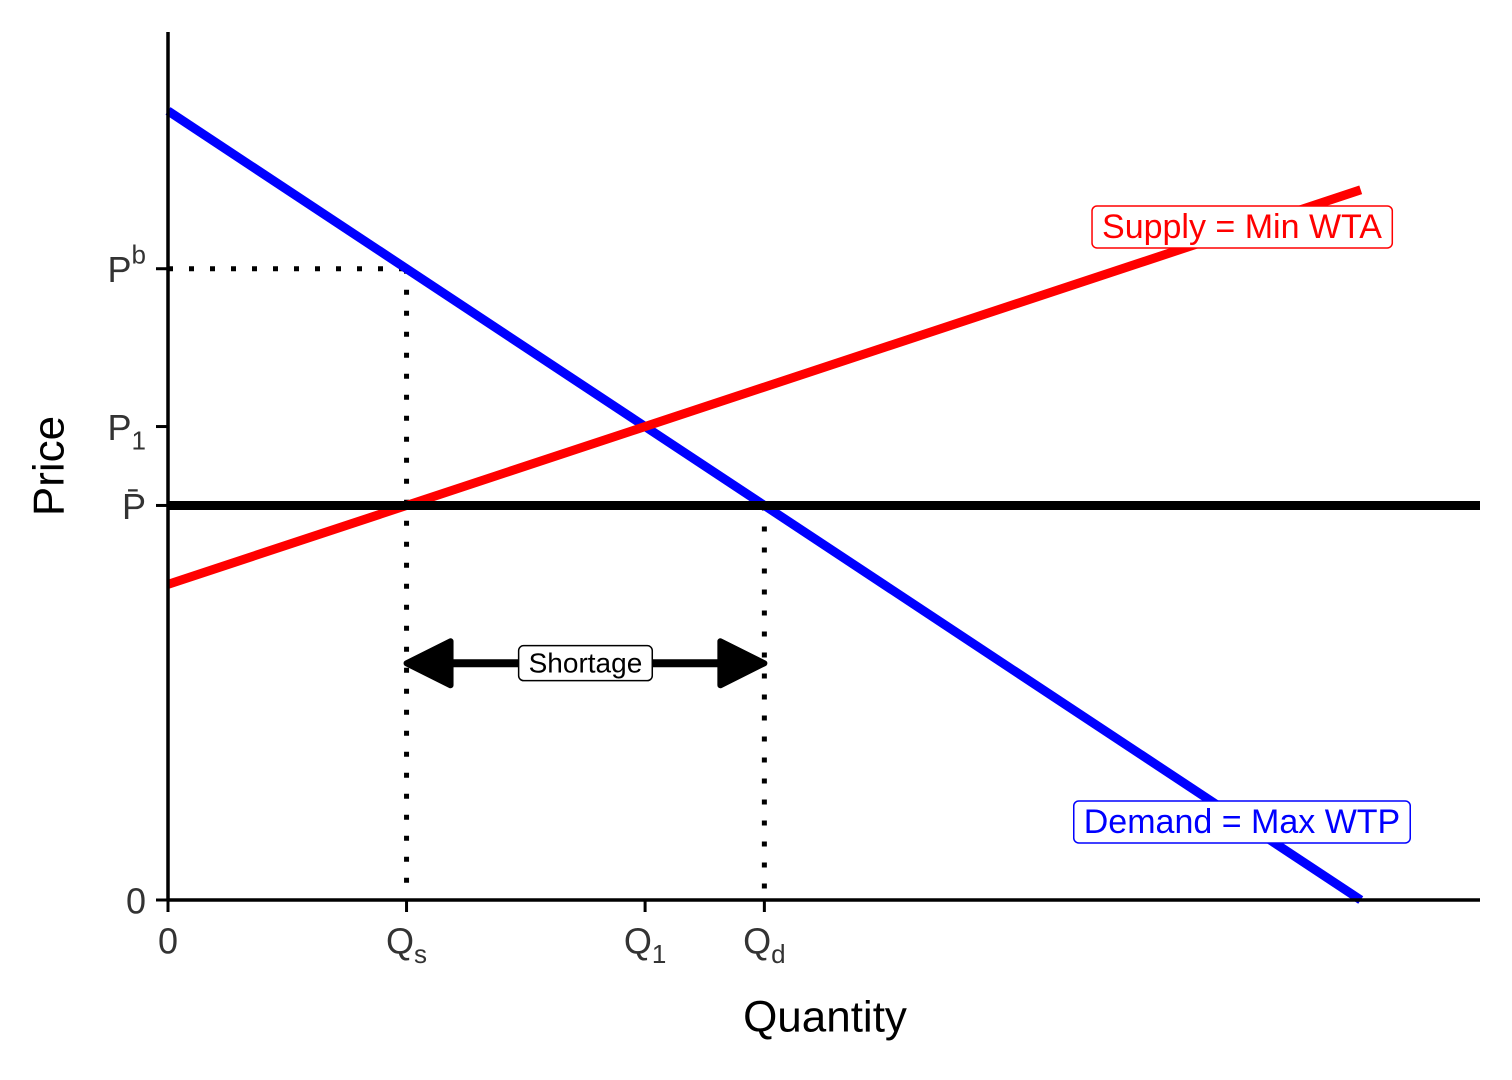  What do you see at coordinates (645, 945) in the screenshot?
I see `x-tick-label: Q1` at bounding box center [645, 945].